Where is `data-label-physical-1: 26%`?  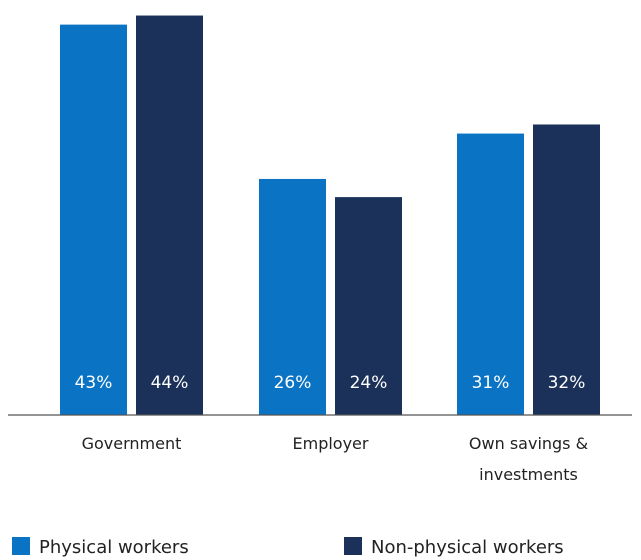 data-label-physical-1: 26% is located at coordinates (293, 383).